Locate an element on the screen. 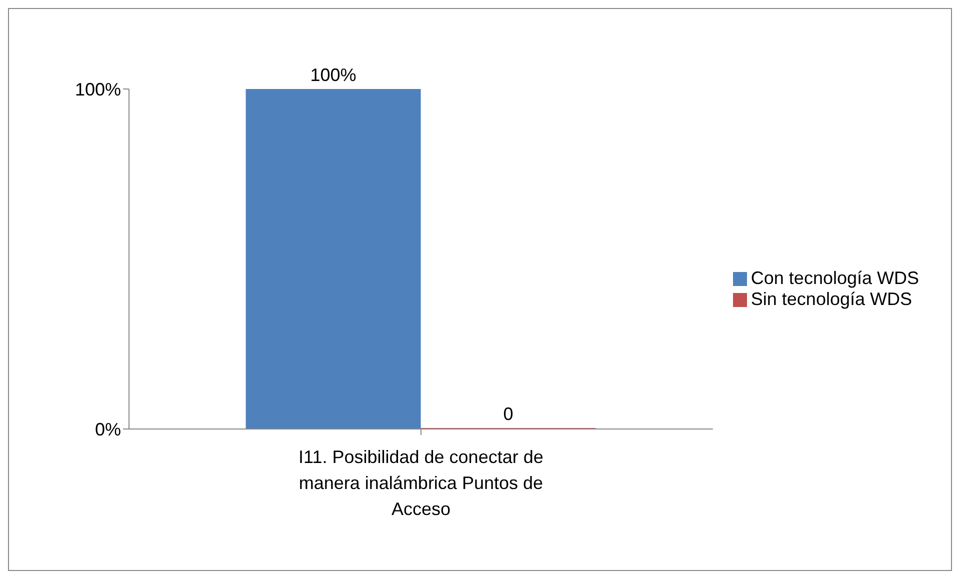  x-tick-label: I11. Posibilidad de conectar de manera inalámbrica Puntos de Acceso is located at coordinates (421, 483).